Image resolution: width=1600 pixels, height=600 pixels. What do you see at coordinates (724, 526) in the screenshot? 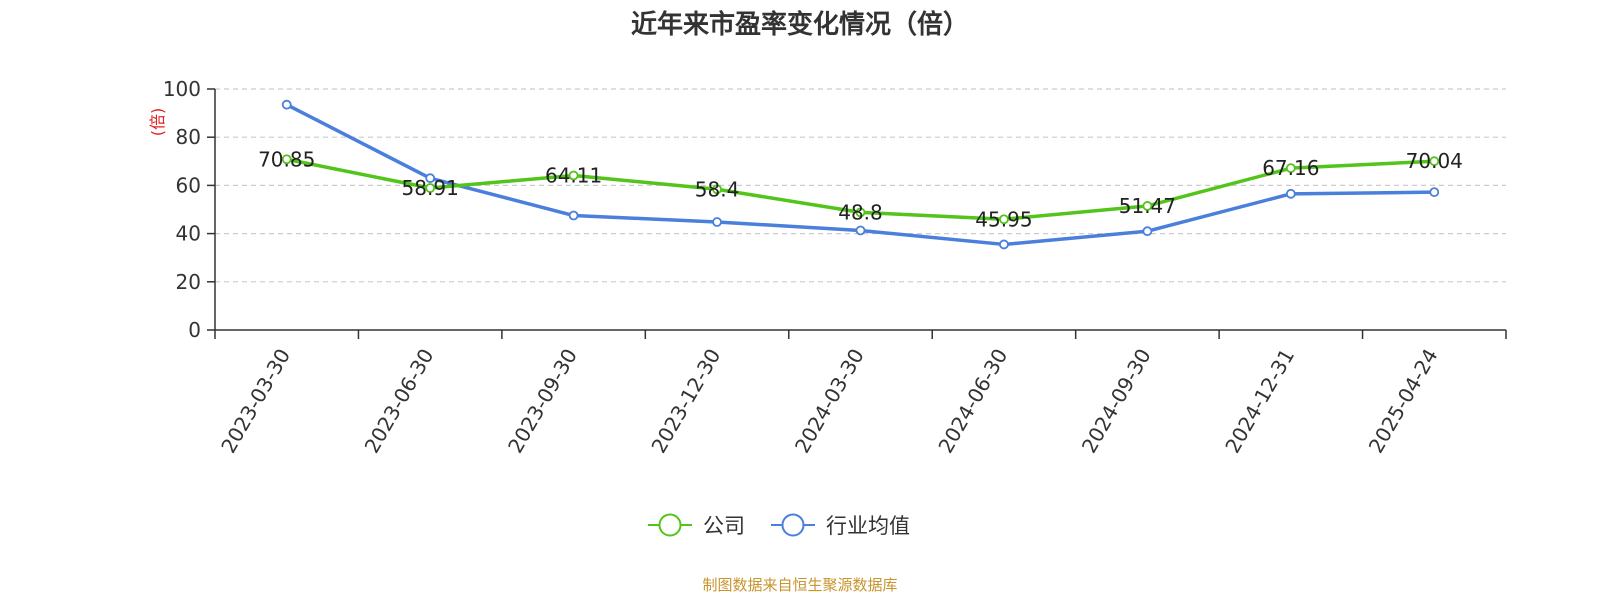
I see `legend-label: 公司` at bounding box center [724, 526].